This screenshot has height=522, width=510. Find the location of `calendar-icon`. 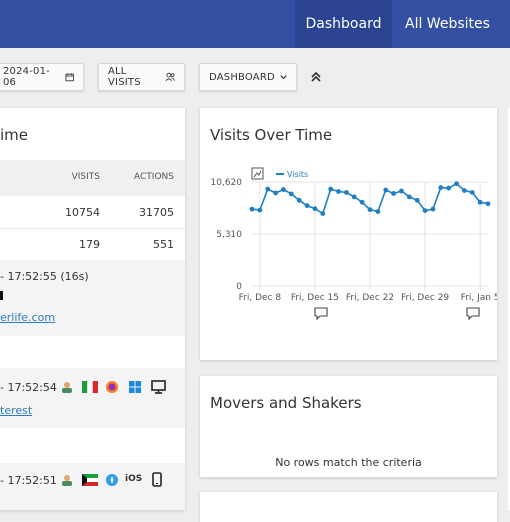

calendar-icon is located at coordinates (69, 77).